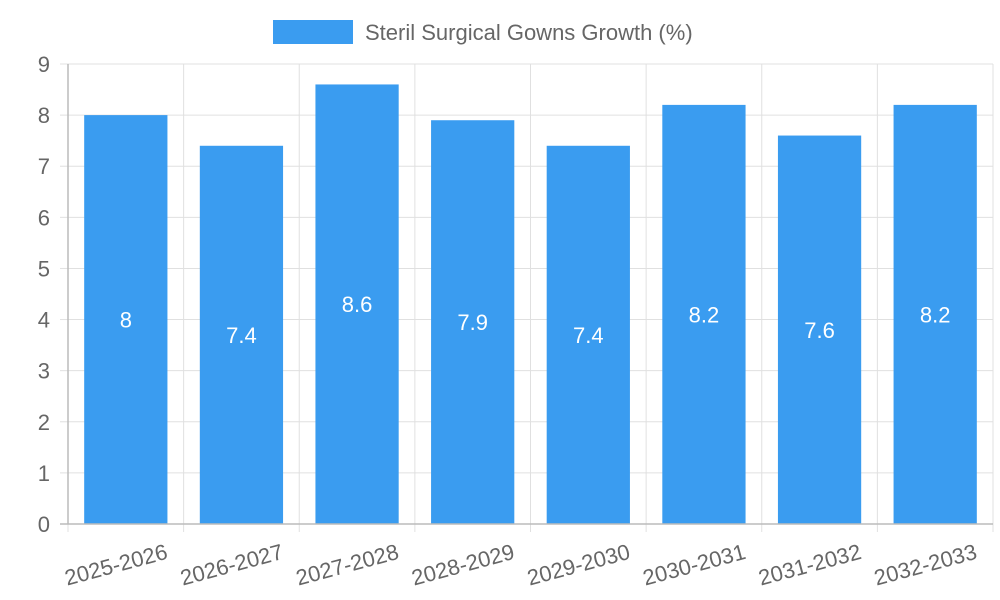 Image resolution: width=1000 pixels, height=600 pixels. Describe the element at coordinates (44, 422) in the screenshot. I see `y-tick-label: 2` at that location.